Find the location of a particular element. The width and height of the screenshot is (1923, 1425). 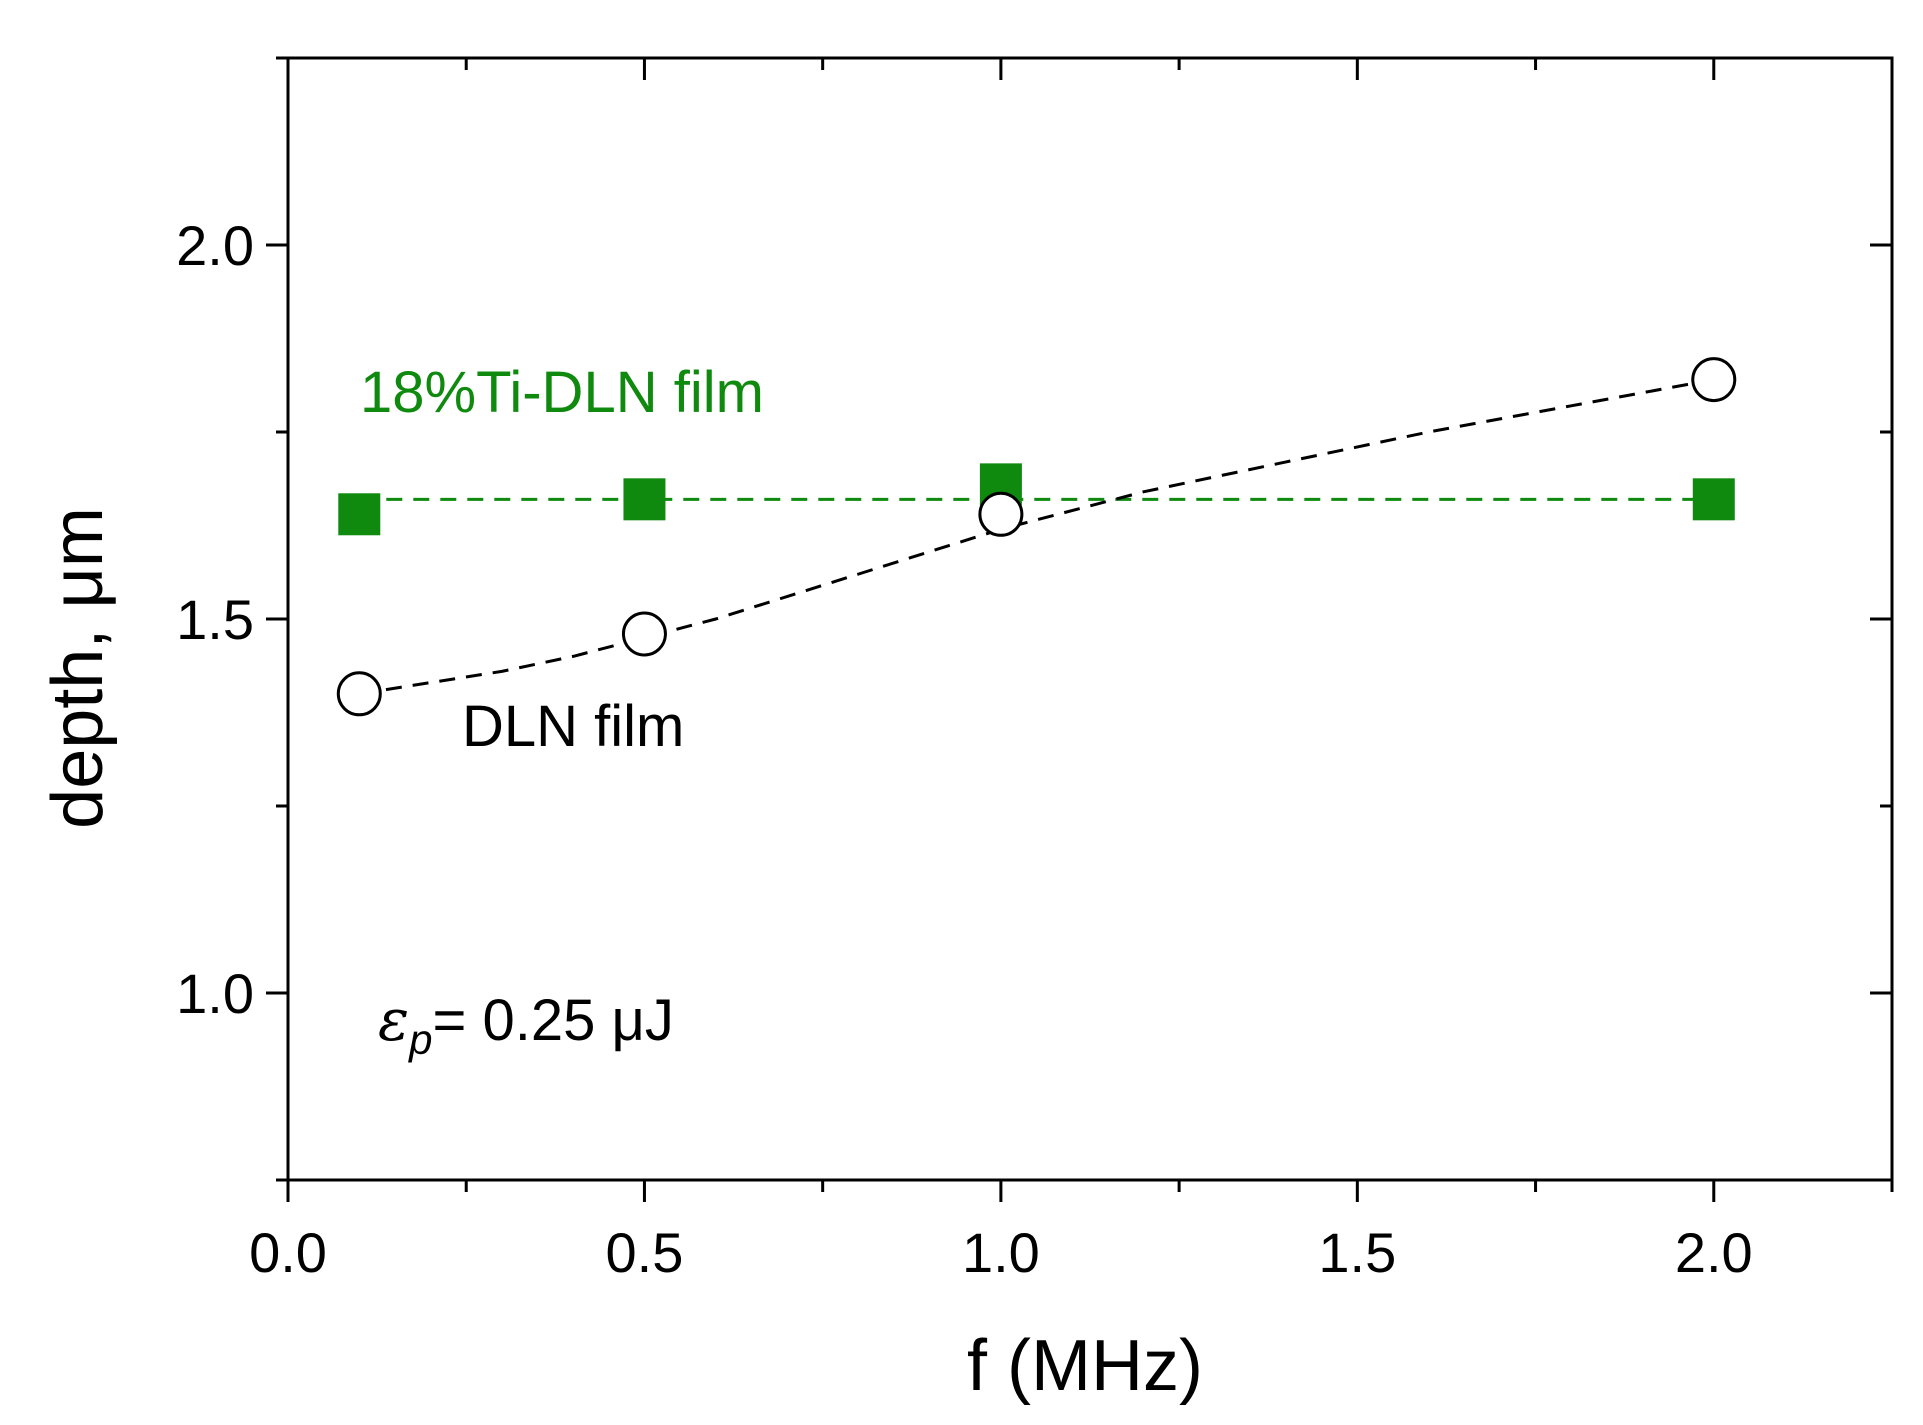

y-axis-label: depth, μm is located at coordinates (78, 668).